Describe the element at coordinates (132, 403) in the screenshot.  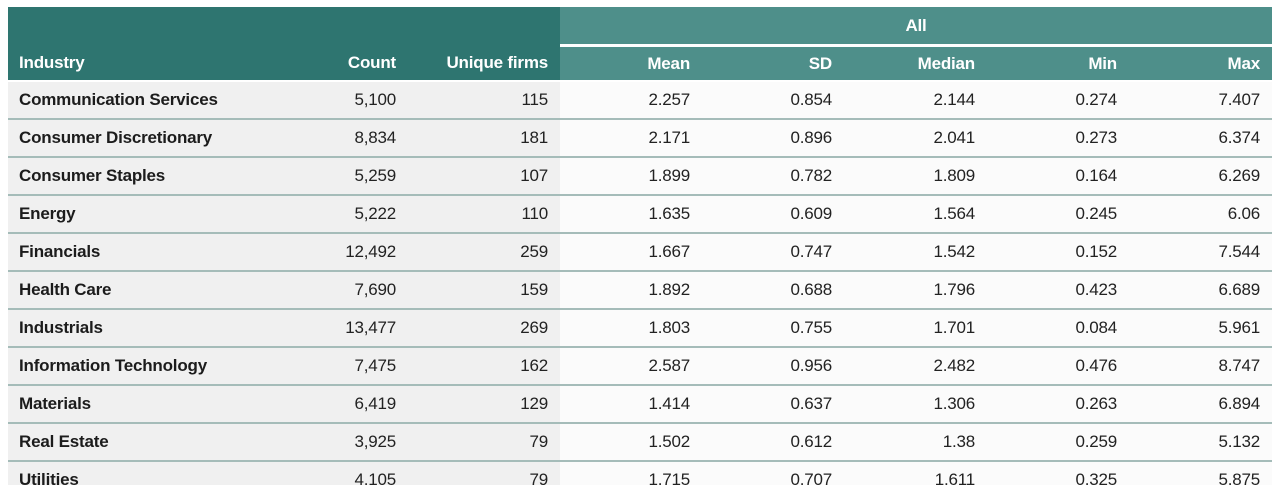
I see `cell-industry: Materials` at that location.